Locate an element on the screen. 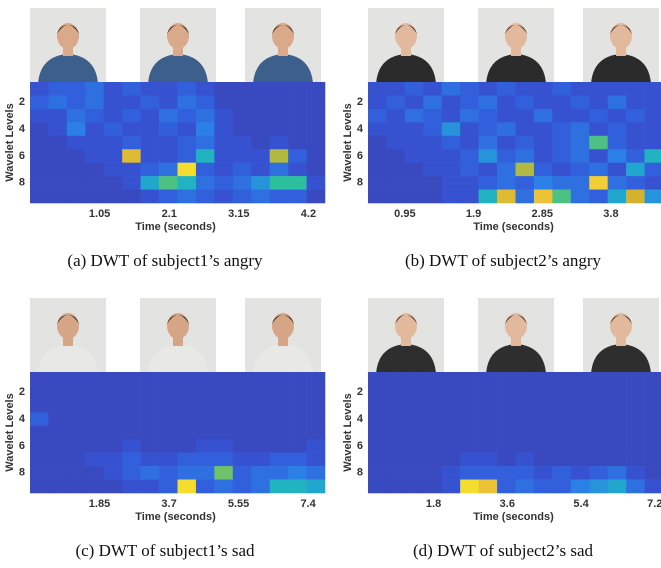  y-tick-label: 2 is located at coordinates (360, 392).